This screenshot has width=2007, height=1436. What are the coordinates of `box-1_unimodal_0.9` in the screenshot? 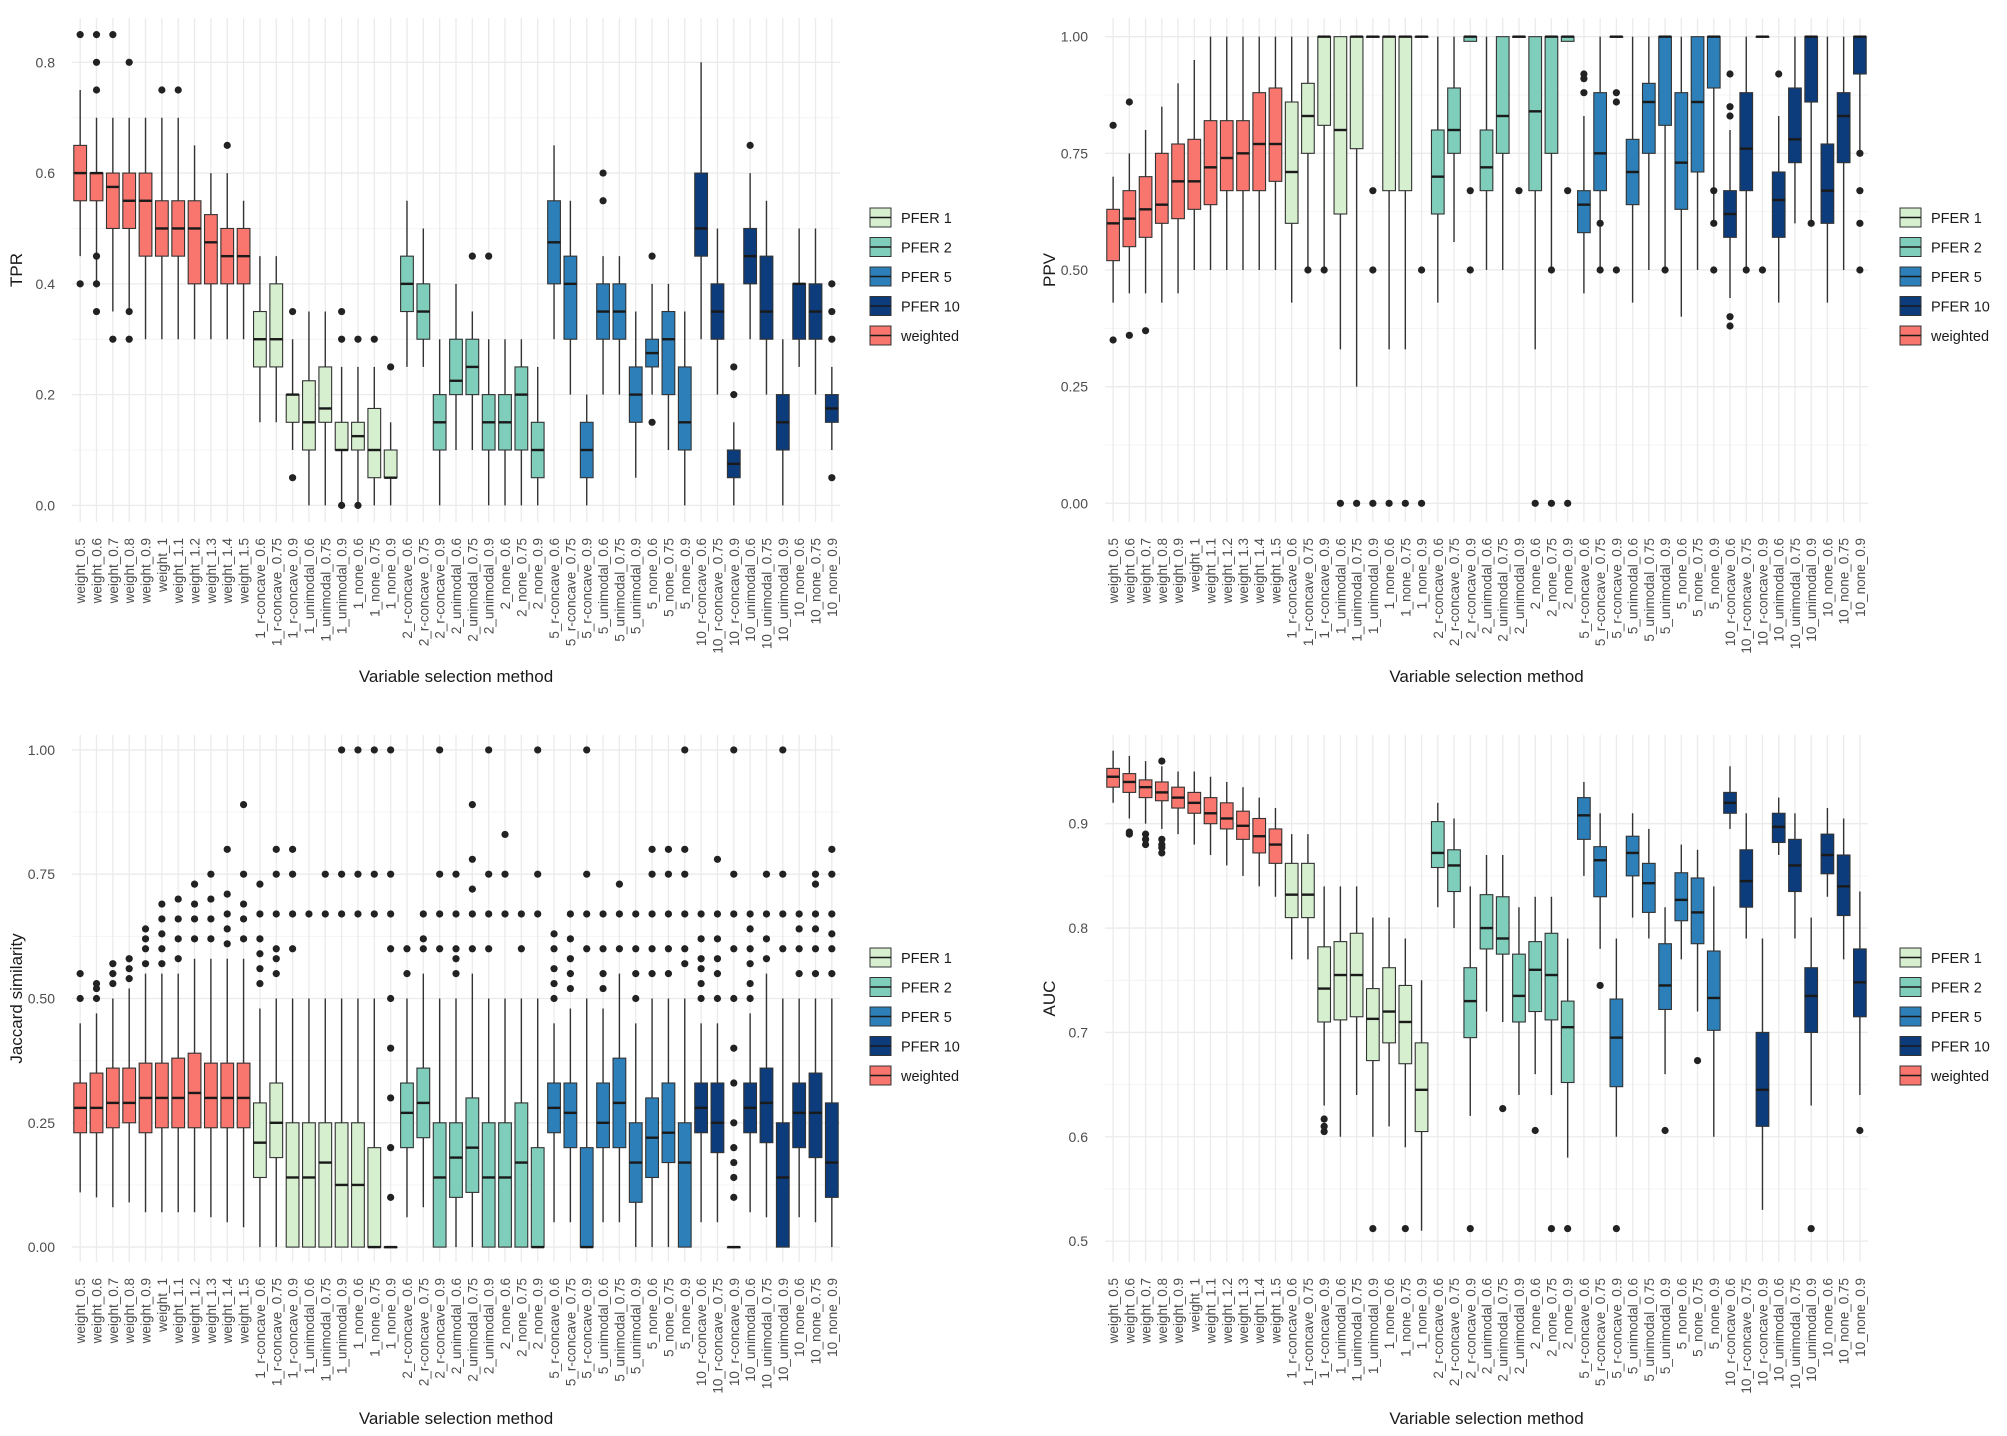 It's located at (341, 408).